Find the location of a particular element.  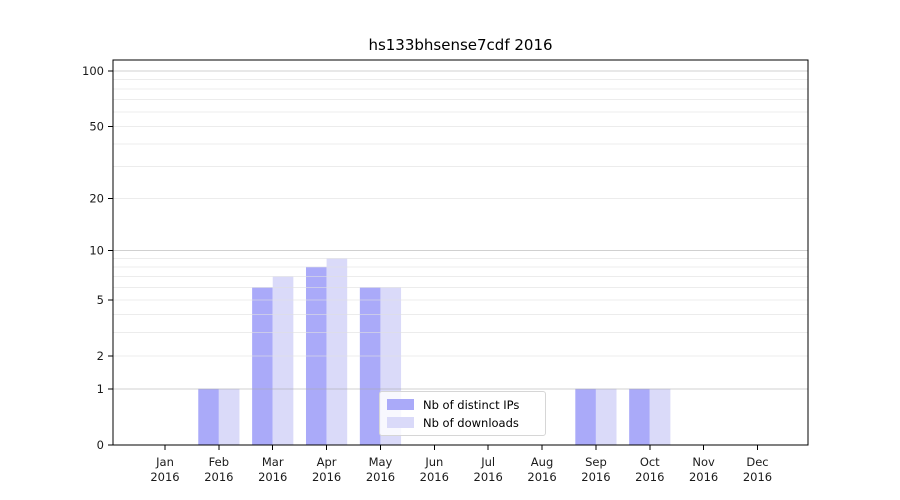

legend: Nb of distinct IPs Nb of downloads is located at coordinates (462, 413).